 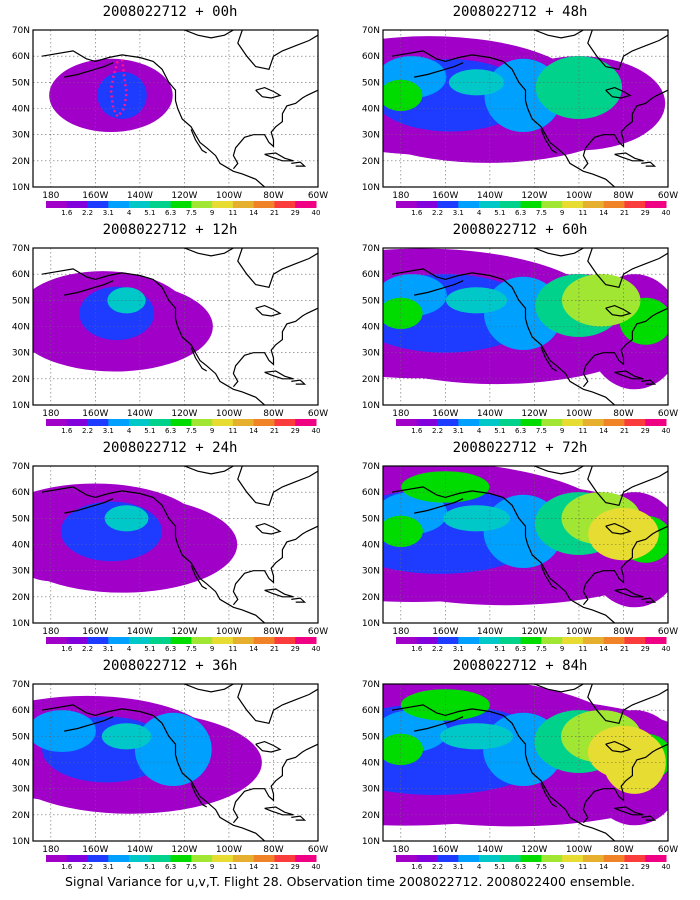 I want to click on panel-title: 2008022712 + 84h, so click(x=520, y=666).